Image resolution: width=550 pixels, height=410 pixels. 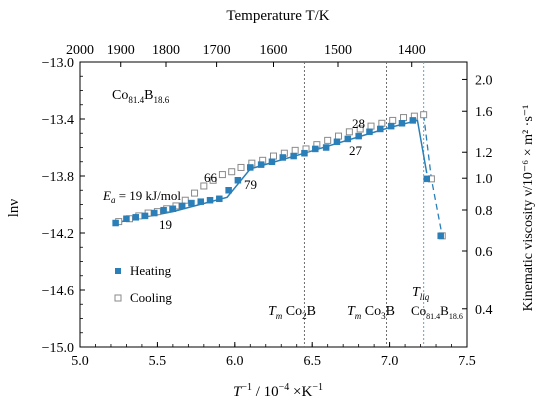 I want to click on annotation-27: 27, so click(x=356, y=150).